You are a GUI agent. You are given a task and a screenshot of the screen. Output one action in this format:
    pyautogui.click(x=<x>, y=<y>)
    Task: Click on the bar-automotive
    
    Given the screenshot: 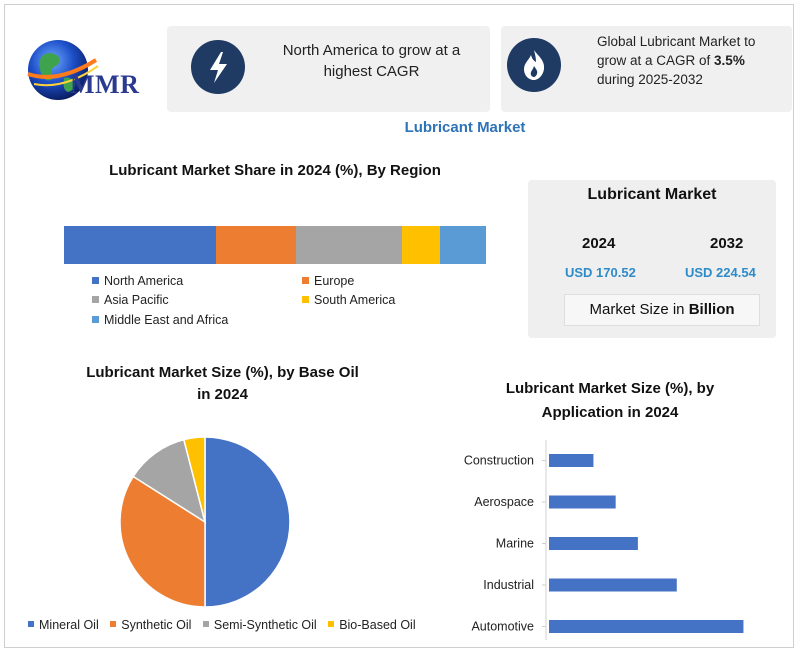 What is the action you would take?
    pyautogui.click(x=646, y=626)
    